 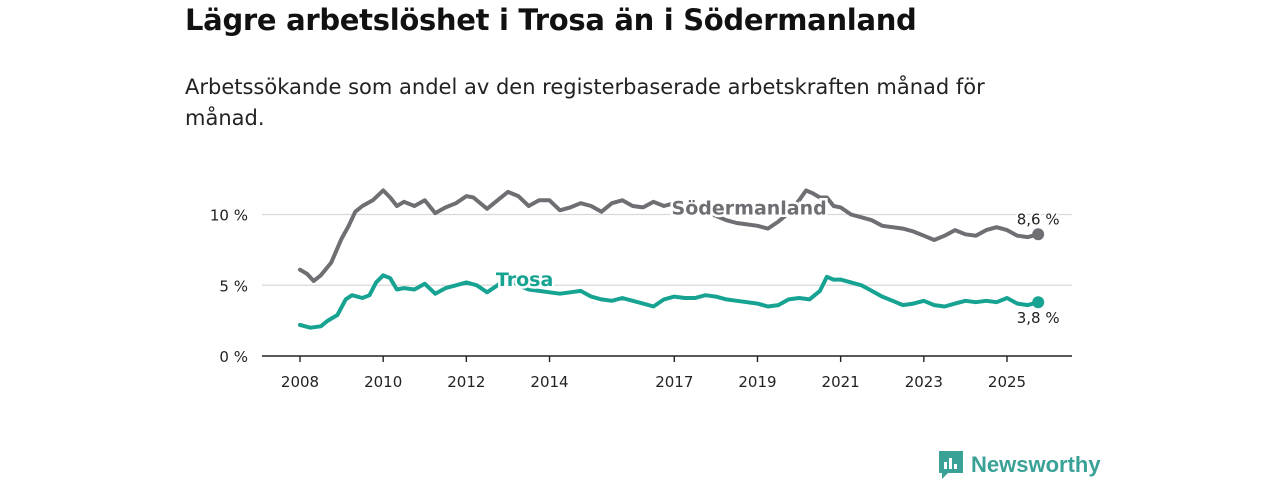 I want to click on series-label-s-dermanland: Södermanland, so click(x=749, y=209).